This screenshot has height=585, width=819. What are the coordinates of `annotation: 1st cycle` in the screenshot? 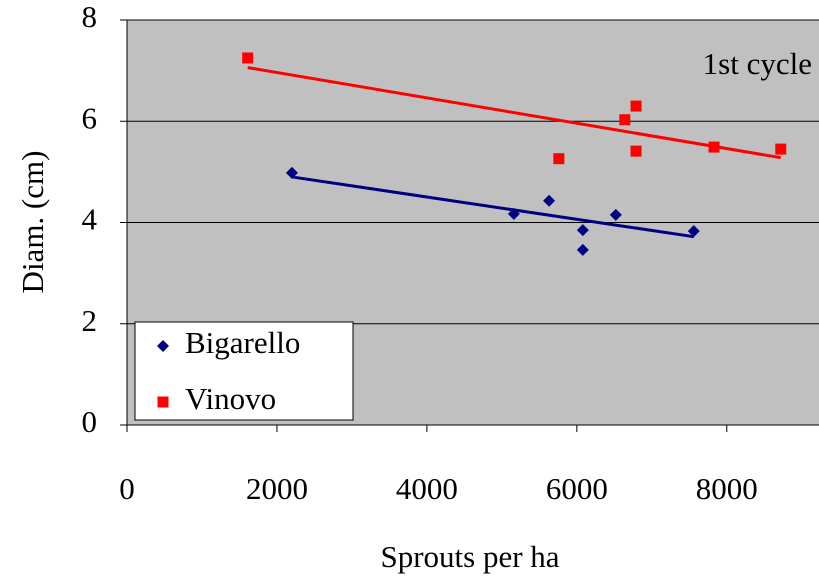 It's located at (757, 63).